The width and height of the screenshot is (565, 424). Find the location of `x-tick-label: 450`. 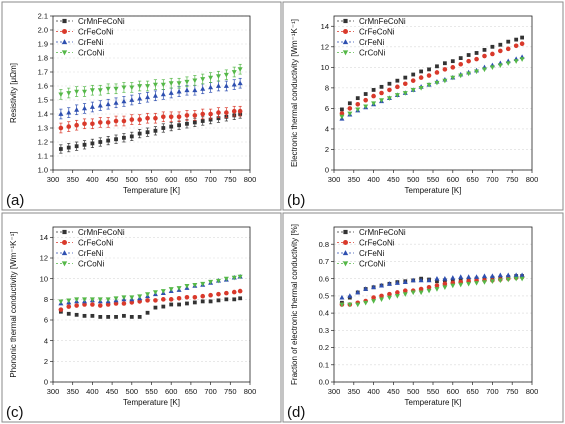

x-tick-label: 450 is located at coordinates (393, 391).